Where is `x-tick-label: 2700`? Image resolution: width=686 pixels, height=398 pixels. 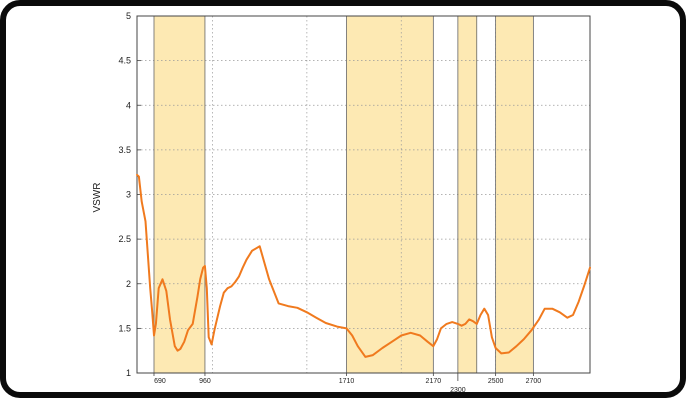 x-tick-label: 2700 is located at coordinates (534, 381).